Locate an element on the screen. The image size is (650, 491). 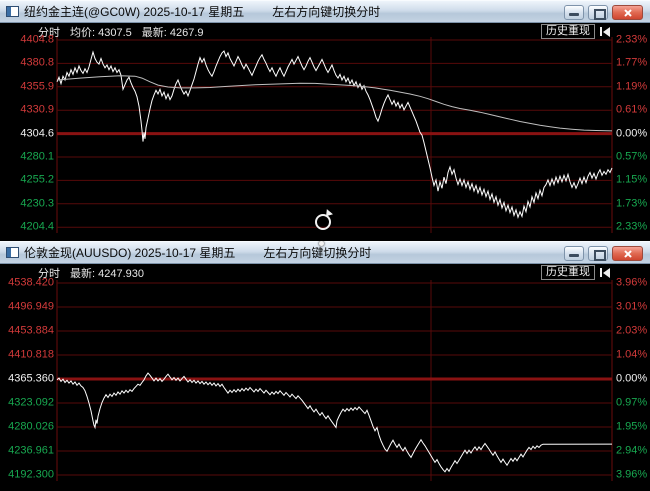
percent-axis-label: 1.95% is located at coordinates (632, 426).